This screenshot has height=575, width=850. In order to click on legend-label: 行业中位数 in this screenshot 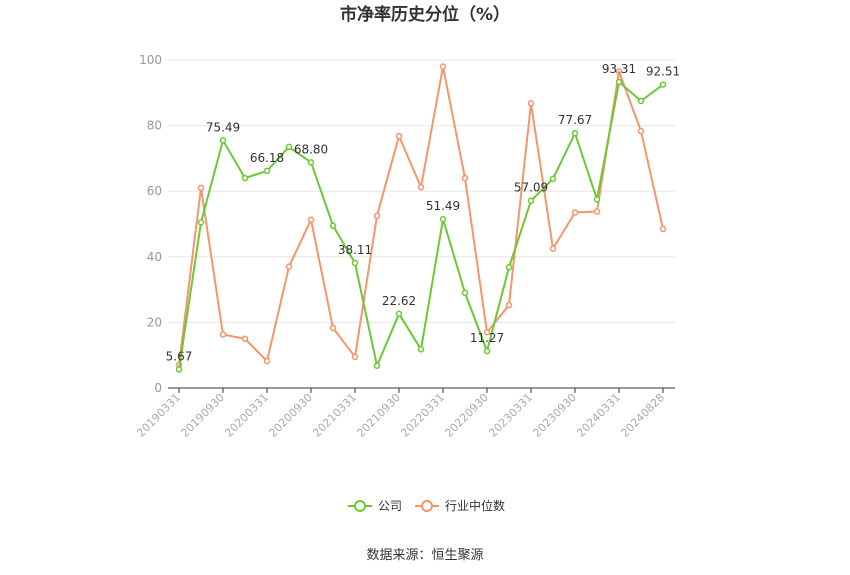, I will do `click(475, 505)`.